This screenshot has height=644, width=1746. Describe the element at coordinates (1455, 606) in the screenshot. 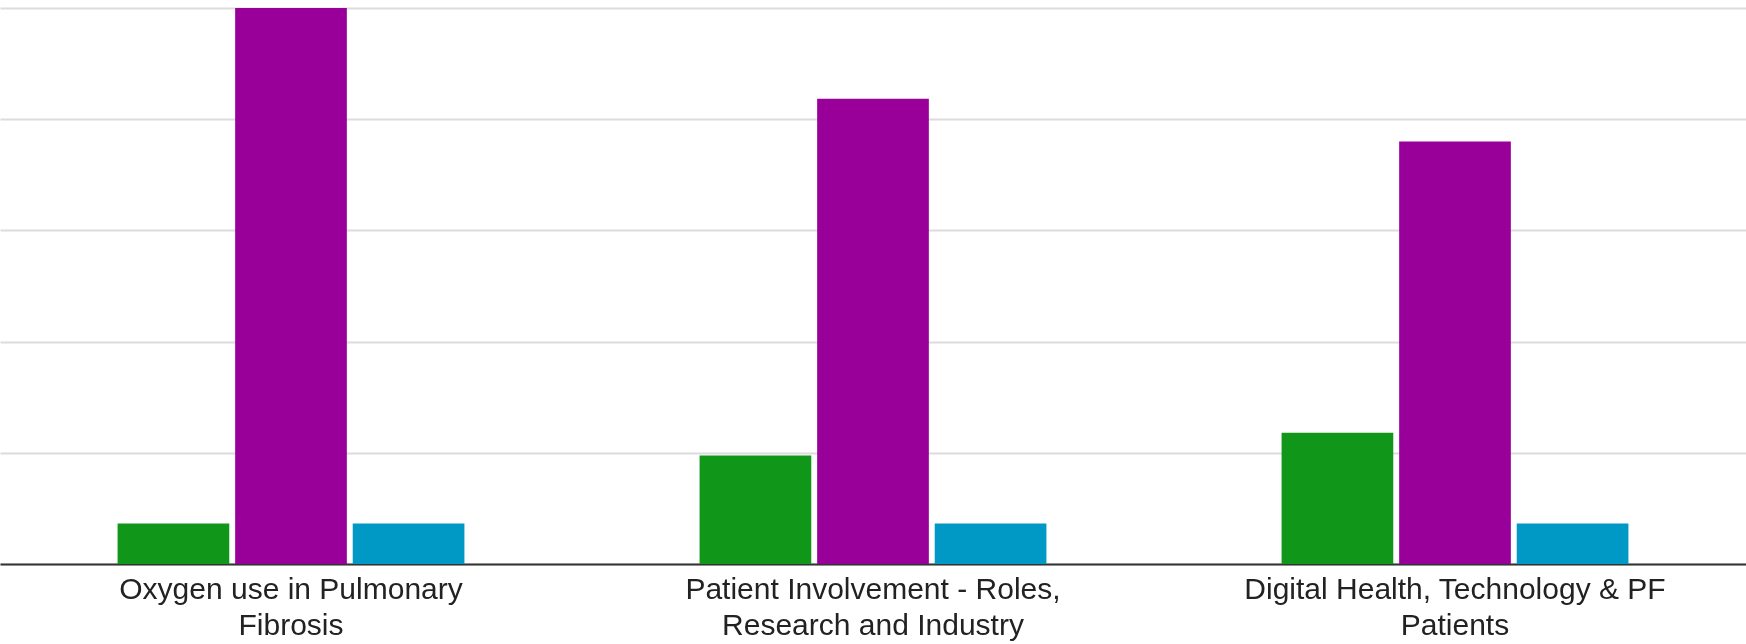

I see `x-tick-label: Digital Health, Technology & PF Patients` at that location.